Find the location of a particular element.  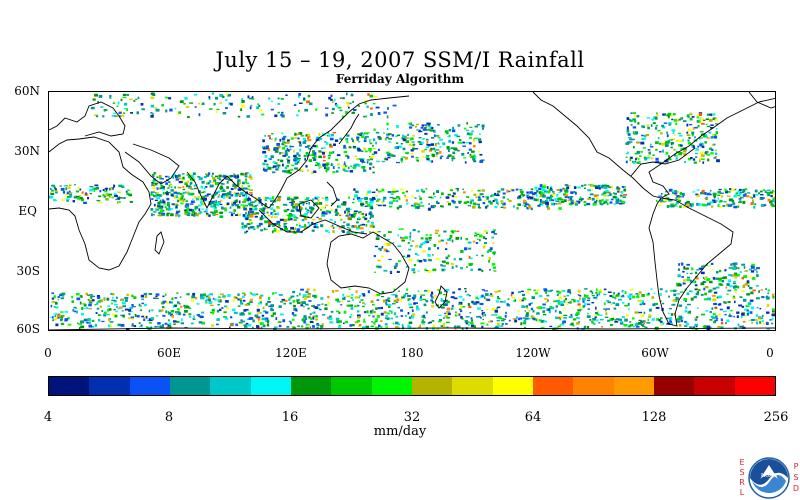

lat-label-30n: 30N is located at coordinates (27, 151).